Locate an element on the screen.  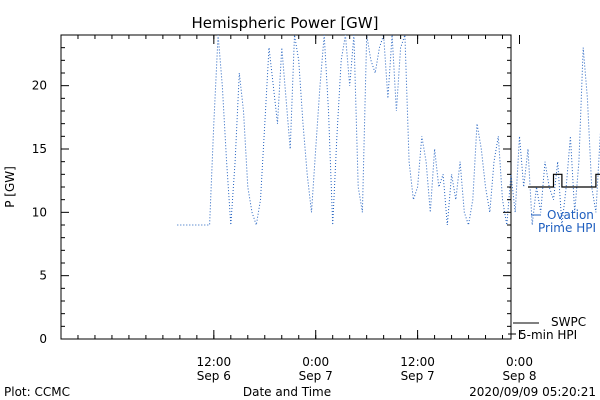
y-tick-label: 10 is located at coordinates (39, 212).